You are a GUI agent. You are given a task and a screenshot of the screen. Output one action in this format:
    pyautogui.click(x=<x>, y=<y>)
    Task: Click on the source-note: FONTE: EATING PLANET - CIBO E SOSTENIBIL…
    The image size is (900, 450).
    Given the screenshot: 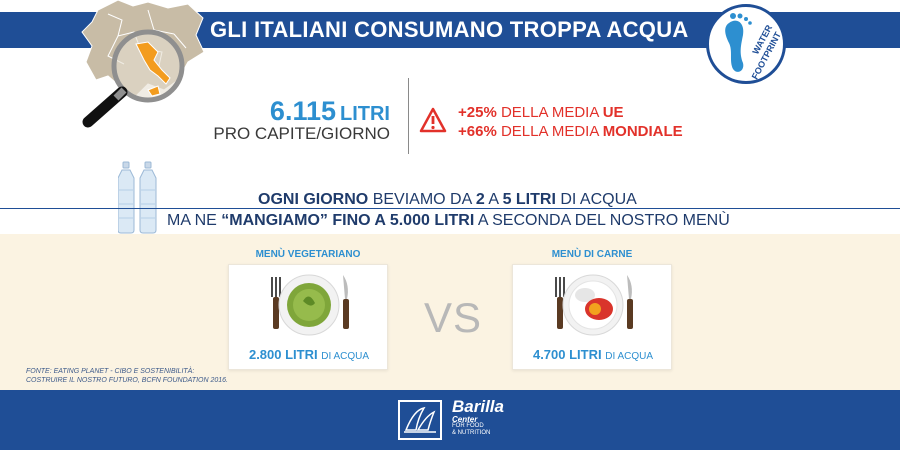 What is the action you would take?
    pyautogui.click(x=141, y=376)
    